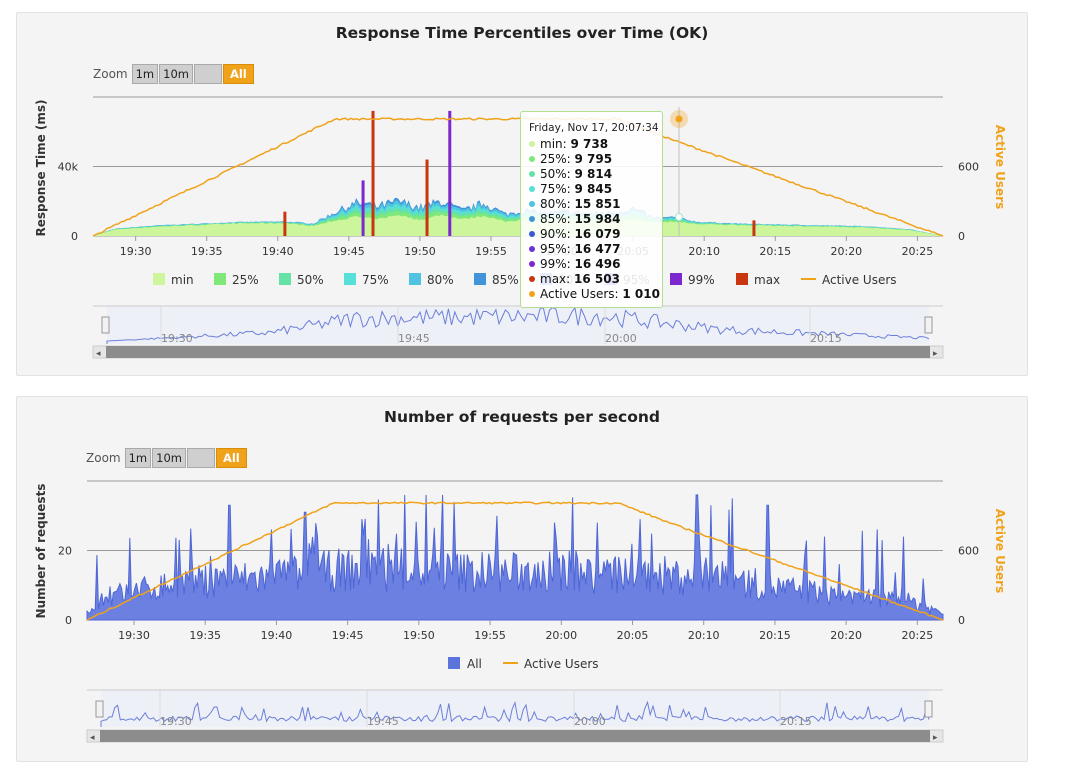 This screenshot has width=1074, height=768. What do you see at coordinates (595, 144) in the screenshot?
I see `tooltip-row: min: 9 738` at bounding box center [595, 144].